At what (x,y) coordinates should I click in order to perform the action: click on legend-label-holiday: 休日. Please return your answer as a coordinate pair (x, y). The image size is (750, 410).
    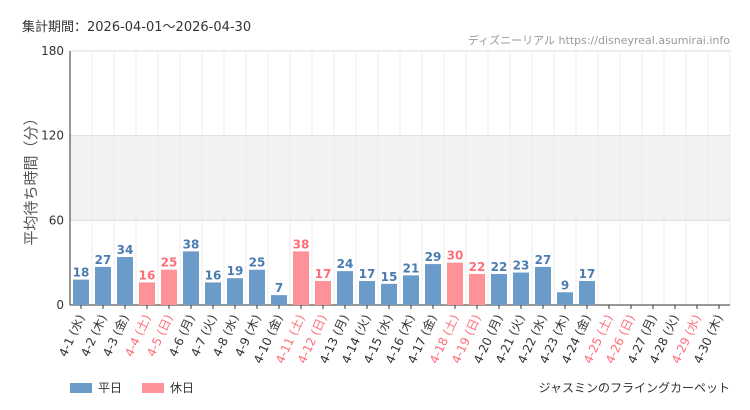
    Looking at the image, I should click on (182, 388).